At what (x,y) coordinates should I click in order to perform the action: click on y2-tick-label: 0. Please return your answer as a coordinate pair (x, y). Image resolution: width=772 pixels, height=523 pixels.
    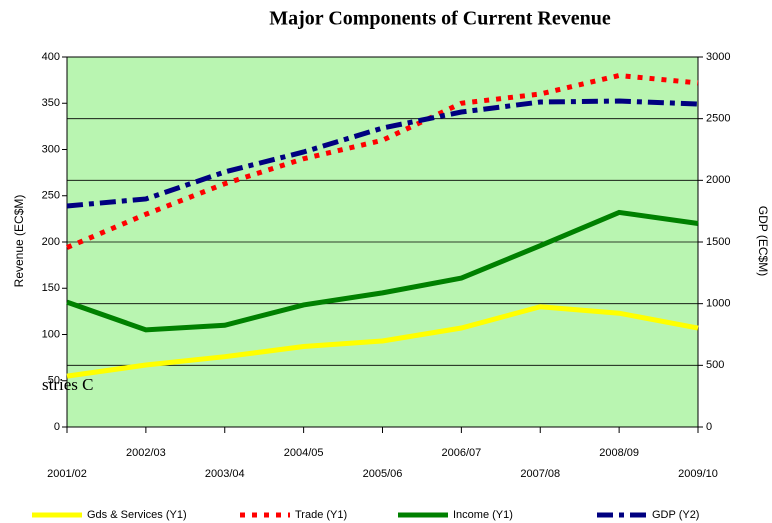
    Looking at the image, I should click on (709, 427).